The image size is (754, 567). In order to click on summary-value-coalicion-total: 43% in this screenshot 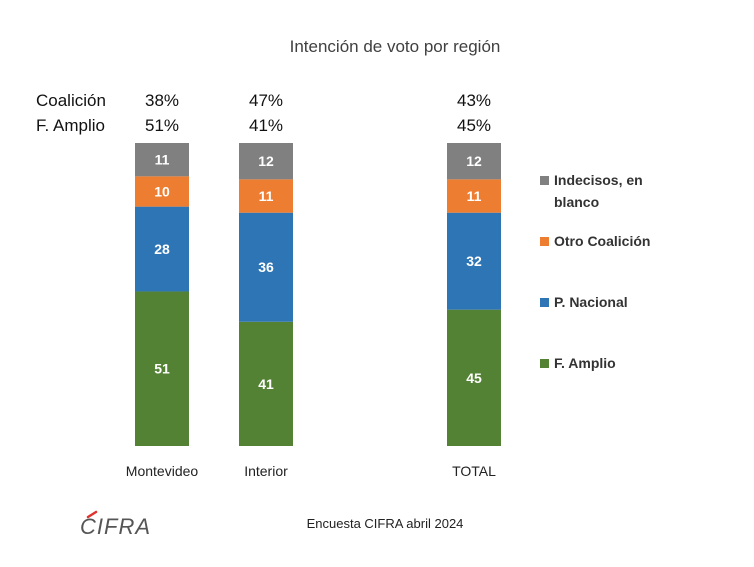, I will do `click(474, 100)`.